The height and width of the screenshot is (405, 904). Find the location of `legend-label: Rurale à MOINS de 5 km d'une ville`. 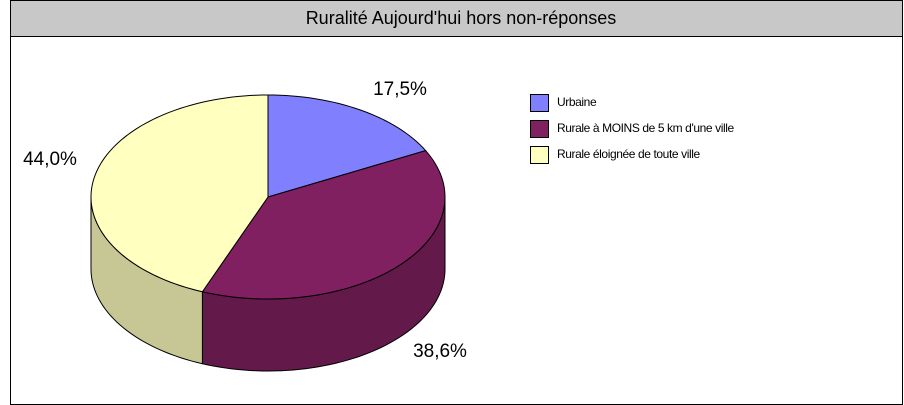

legend-label: Rurale à MOINS de 5 km d'une ville is located at coordinates (645, 128).